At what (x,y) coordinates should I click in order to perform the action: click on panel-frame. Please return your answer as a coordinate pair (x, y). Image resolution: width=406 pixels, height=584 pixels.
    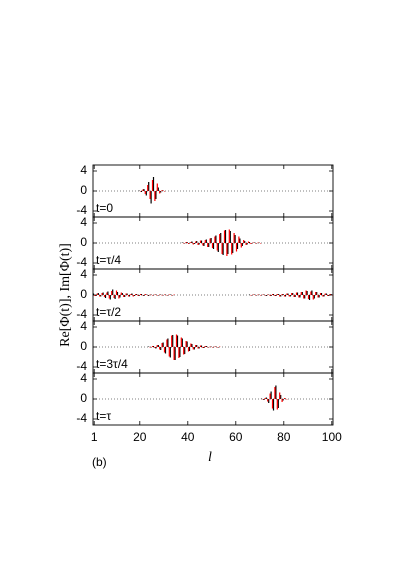
    Looking at the image, I should click on (213, 399).